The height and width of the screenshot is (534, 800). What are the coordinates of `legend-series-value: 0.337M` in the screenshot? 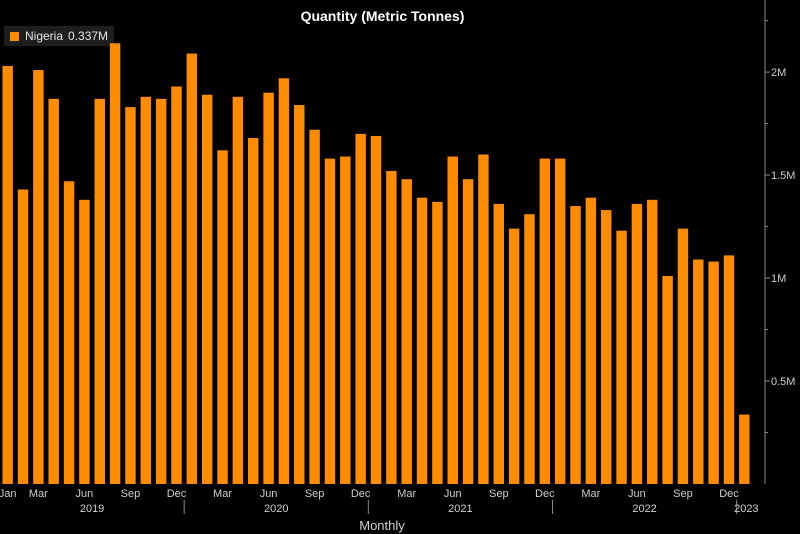 It's located at (88, 36).